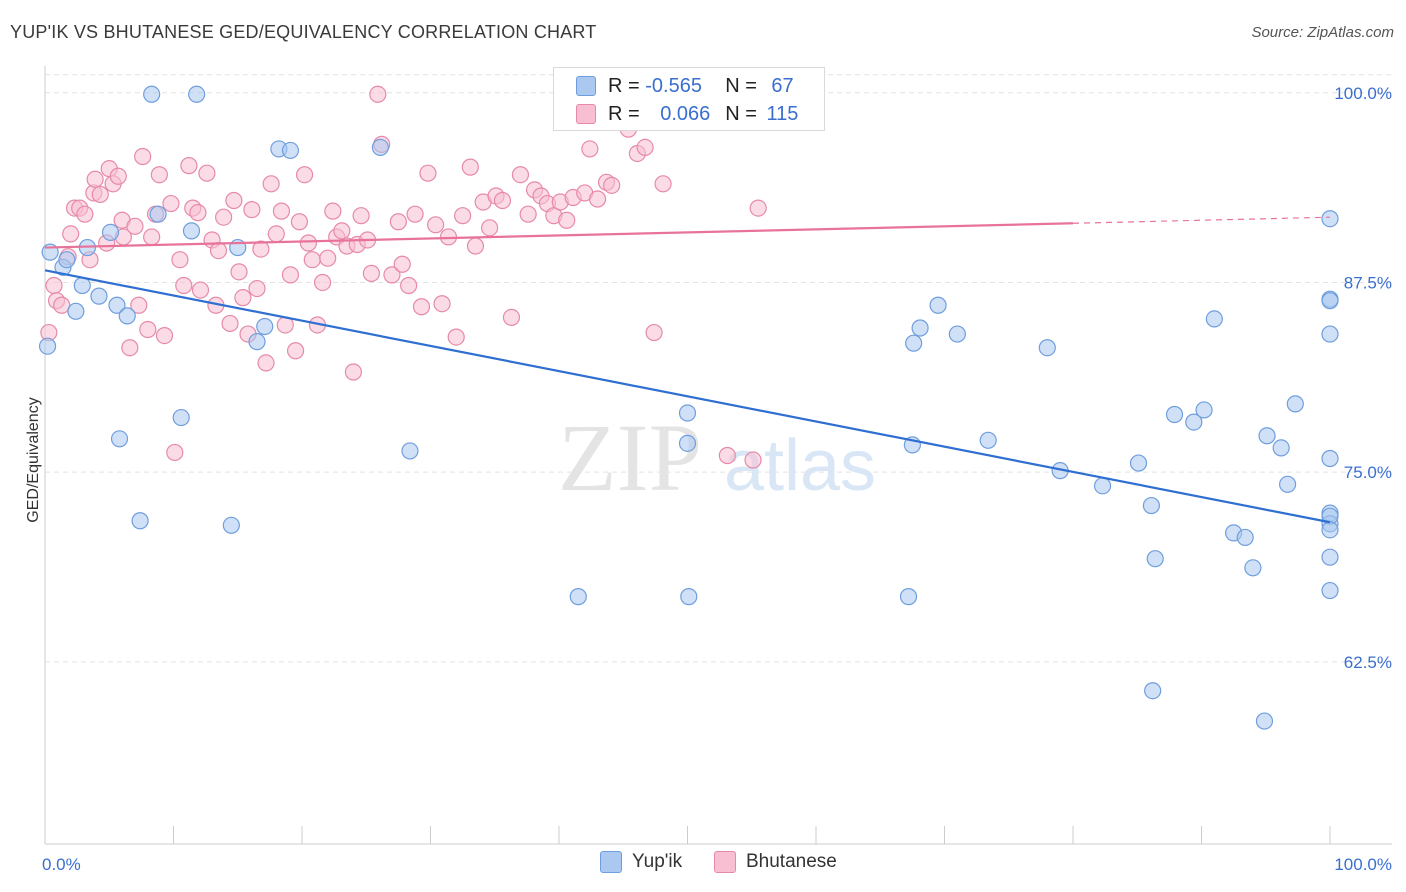 Image resolution: width=1406 pixels, height=892 pixels. What do you see at coordinates (1368, 282) in the screenshot?
I see `y-tick-label-2: 87.5%` at bounding box center [1368, 282].